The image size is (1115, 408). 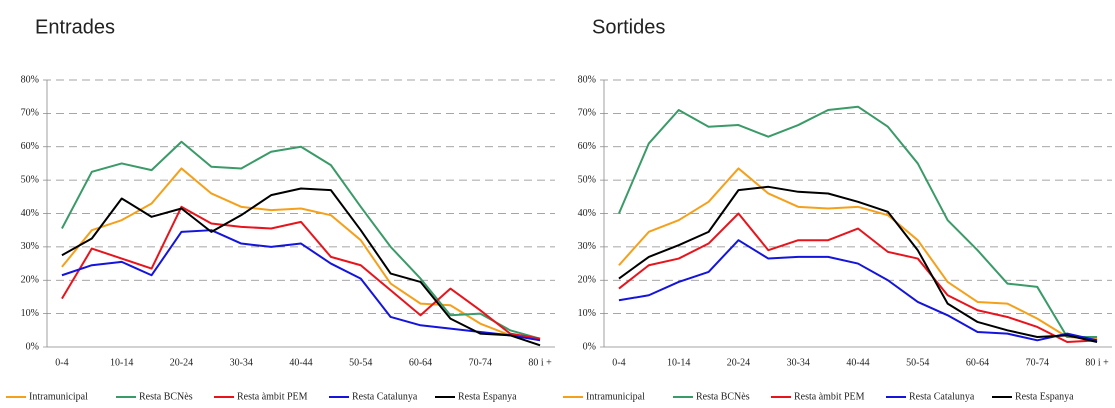 I want to click on chart-title: Entrades, so click(x=75, y=27).